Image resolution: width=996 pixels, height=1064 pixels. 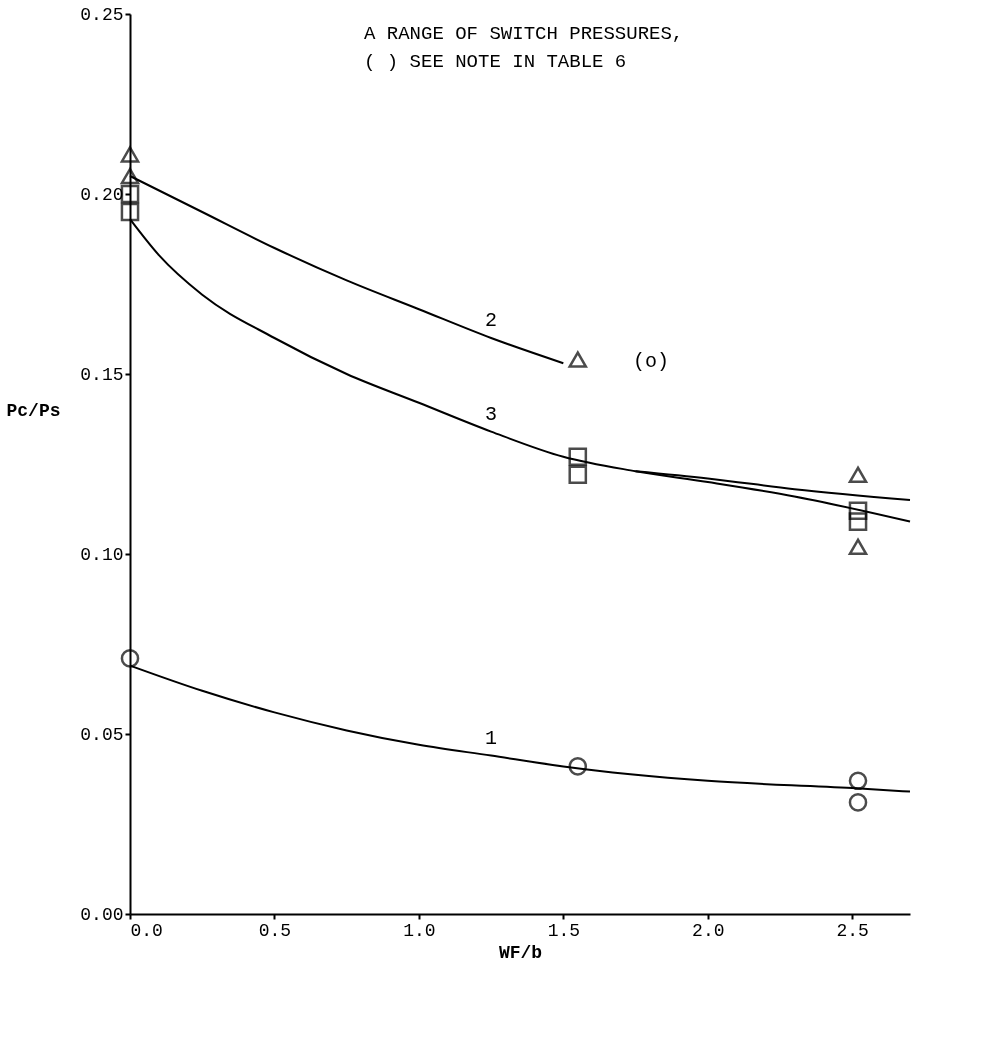 I want to click on x-tick-label: 0.5, so click(x=275, y=930).